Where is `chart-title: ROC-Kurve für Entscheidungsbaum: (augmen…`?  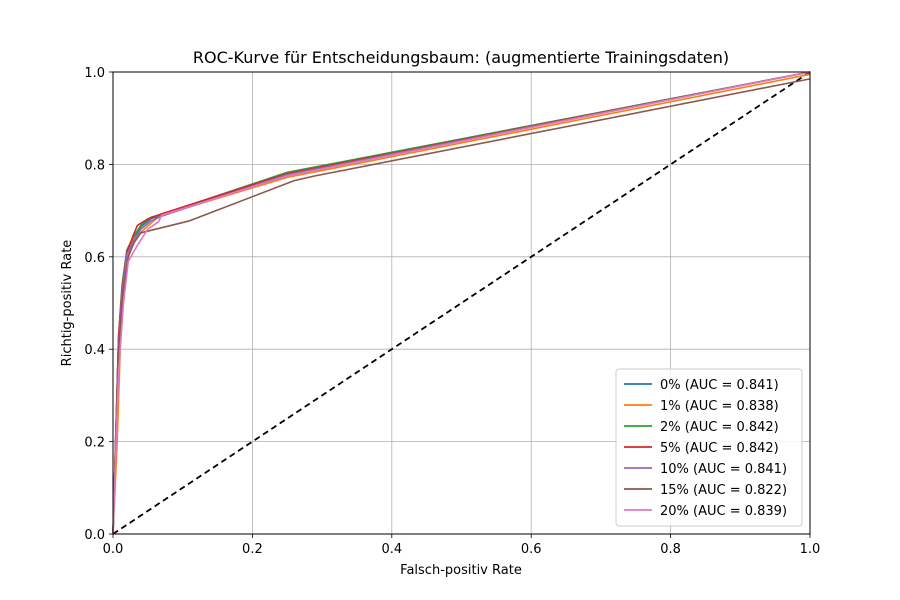
chart-title: ROC-Kurve für Entscheidungsbaum: (augmen… is located at coordinates (461, 57).